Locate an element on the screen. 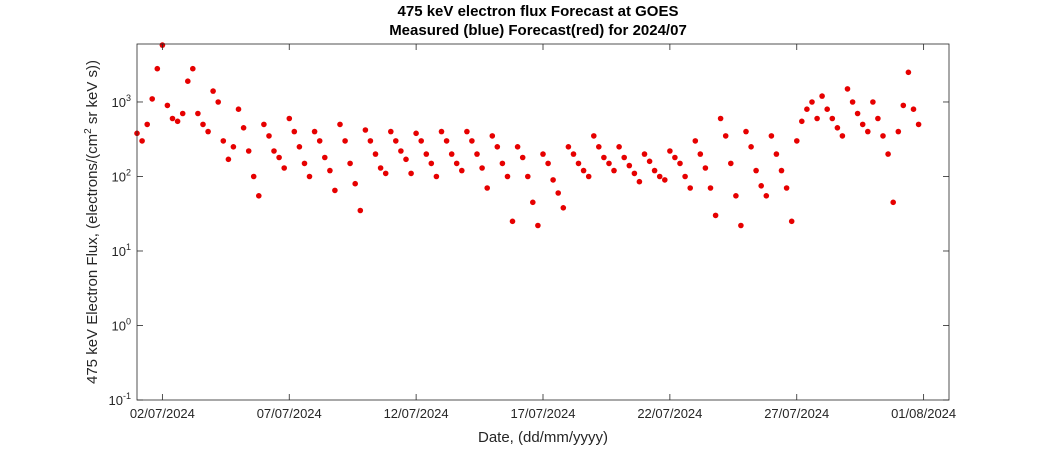 The image size is (1050, 450). y-tick-label: 10⁰ is located at coordinates (121, 324).